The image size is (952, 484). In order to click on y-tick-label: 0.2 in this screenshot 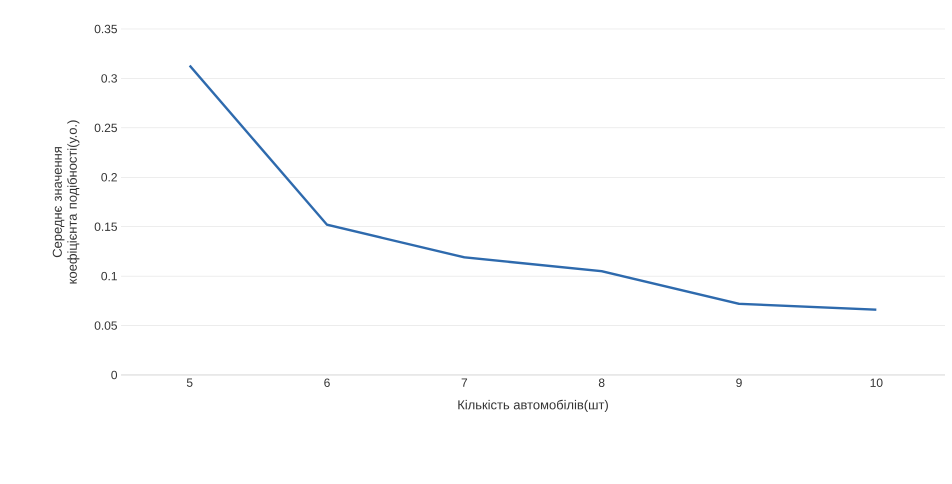, I will do `click(109, 177)`.